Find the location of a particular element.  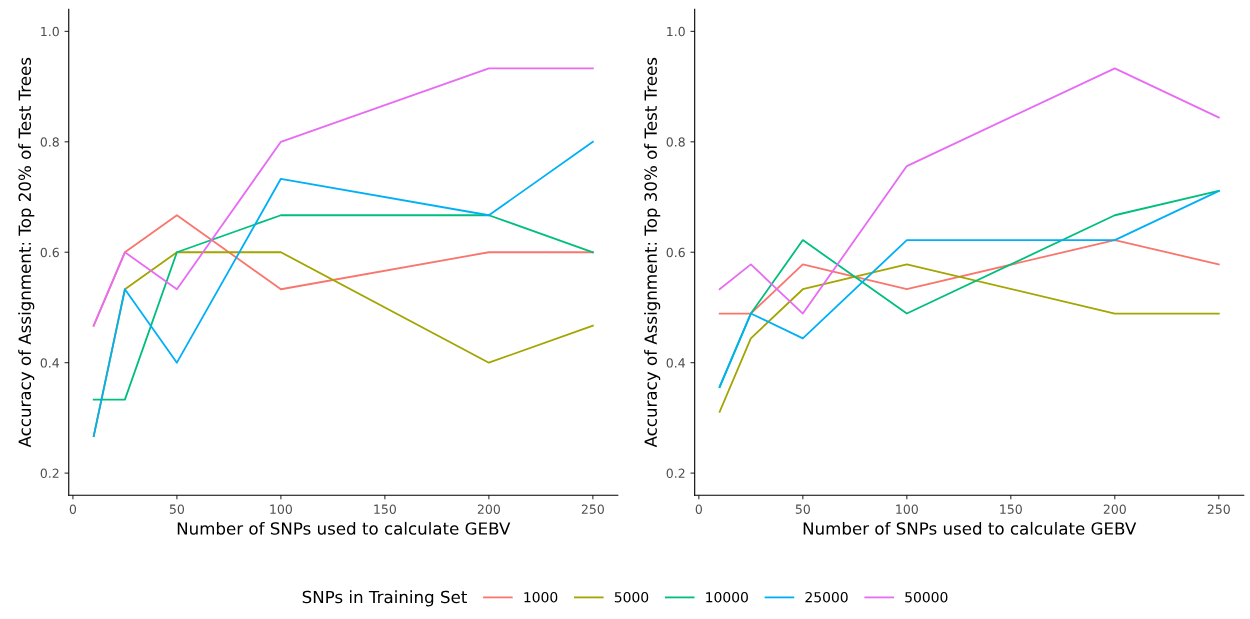

legend-label: 5000 is located at coordinates (631, 597).